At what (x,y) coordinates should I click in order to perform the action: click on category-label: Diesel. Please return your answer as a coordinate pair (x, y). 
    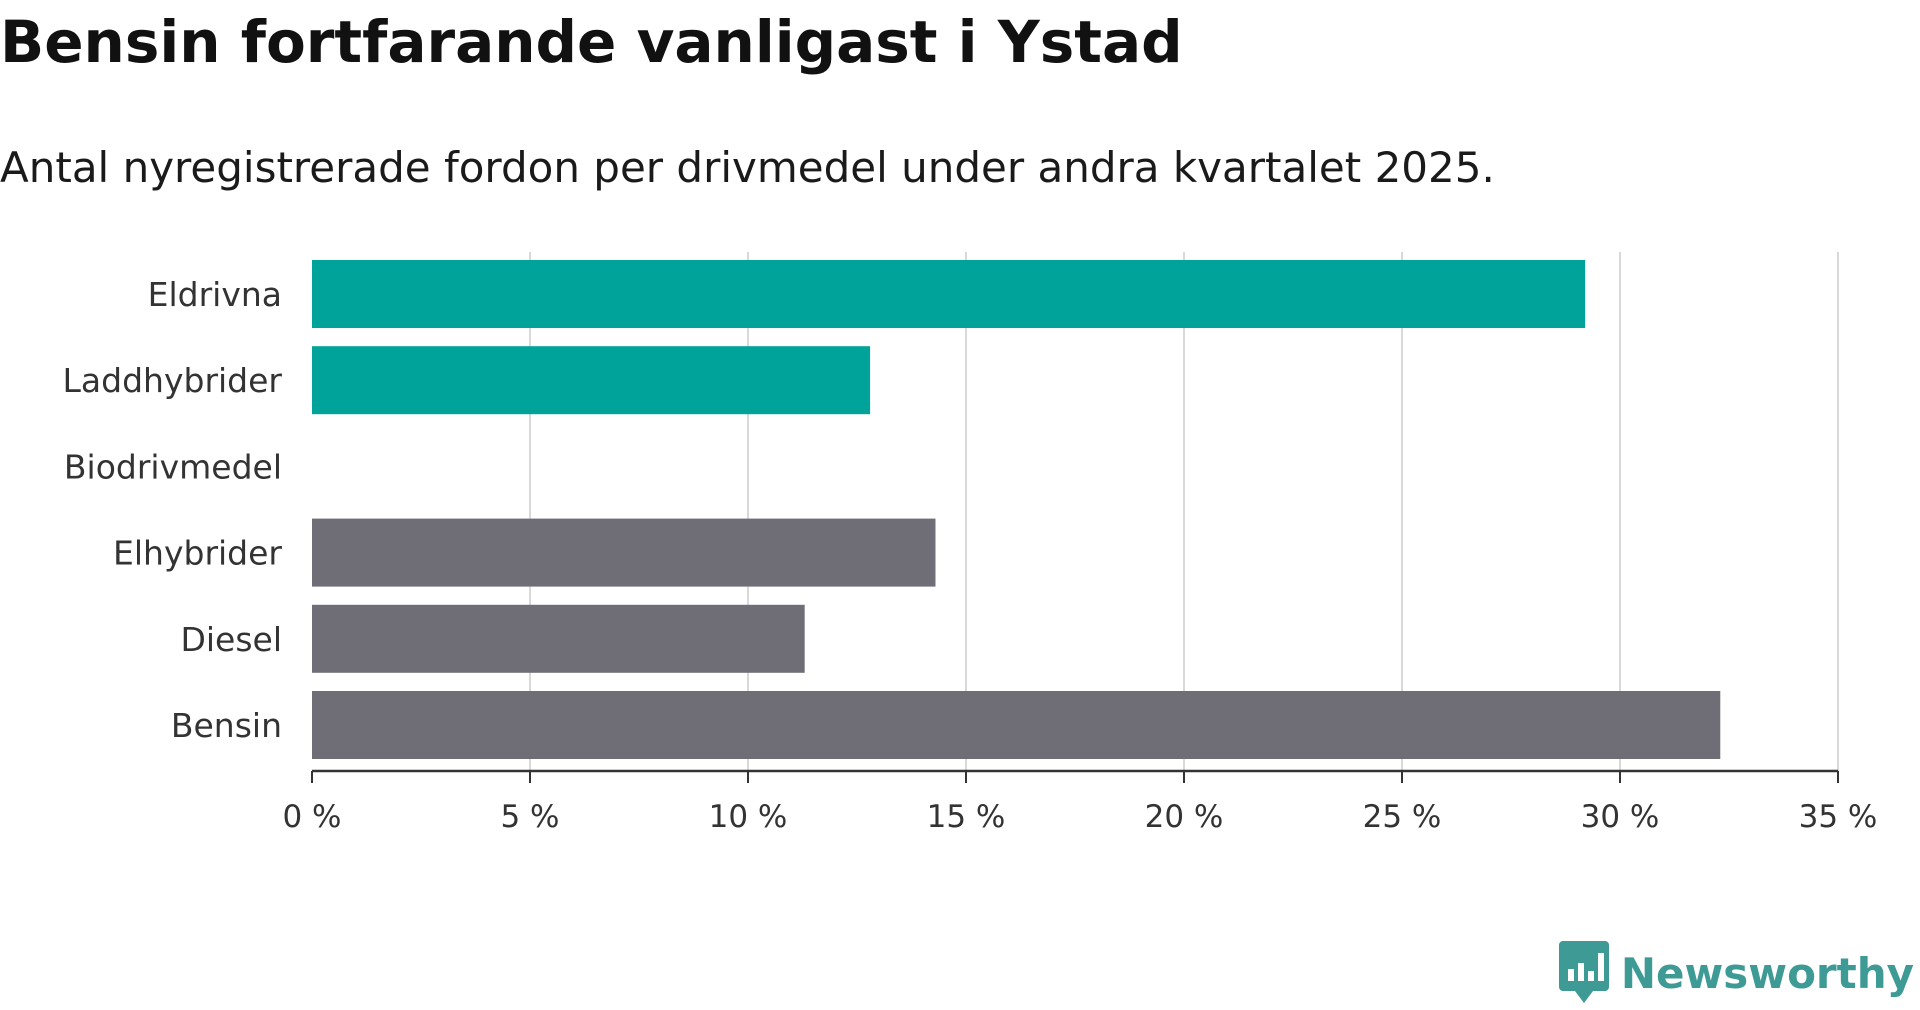
    Looking at the image, I should click on (231, 639).